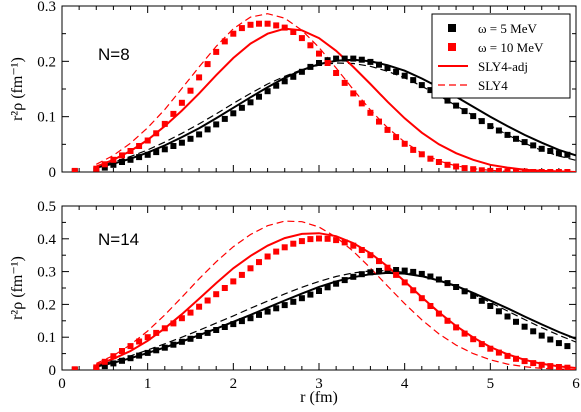  What do you see at coordinates (576, 384) in the screenshot?
I see `x-tick-label: 6` at bounding box center [576, 384].